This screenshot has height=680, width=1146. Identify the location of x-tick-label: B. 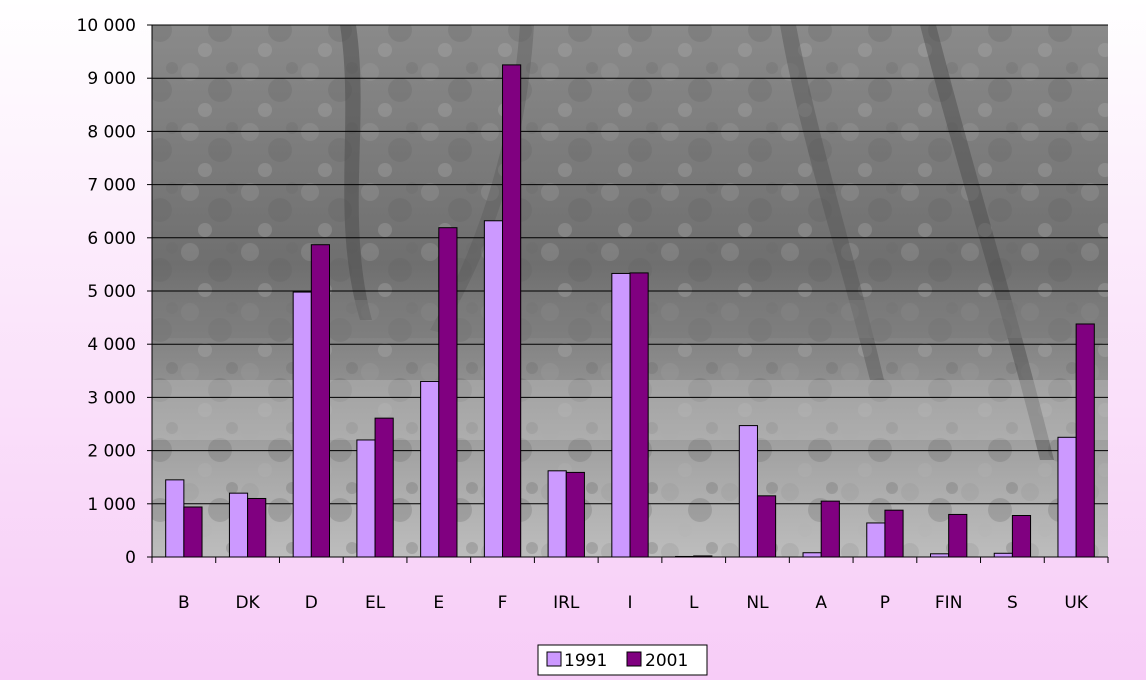
(184, 603).